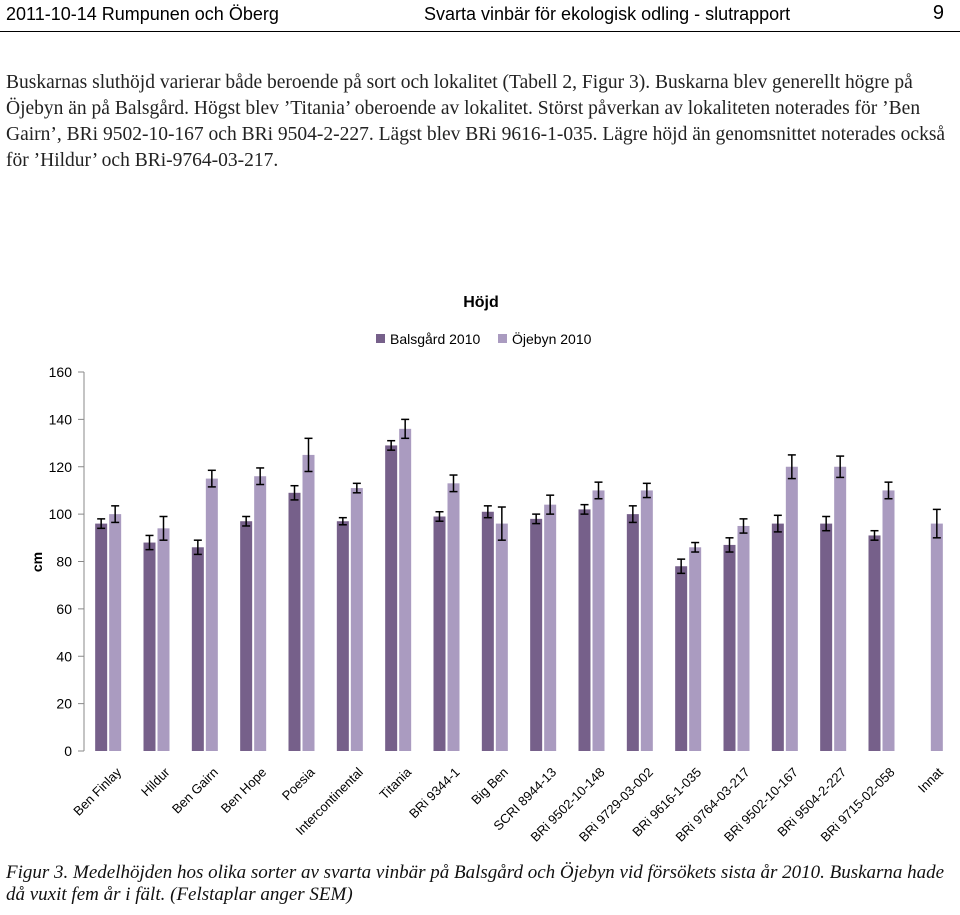  What do you see at coordinates (61, 467) in the screenshot?
I see `y-tick-label: 120` at bounding box center [61, 467].